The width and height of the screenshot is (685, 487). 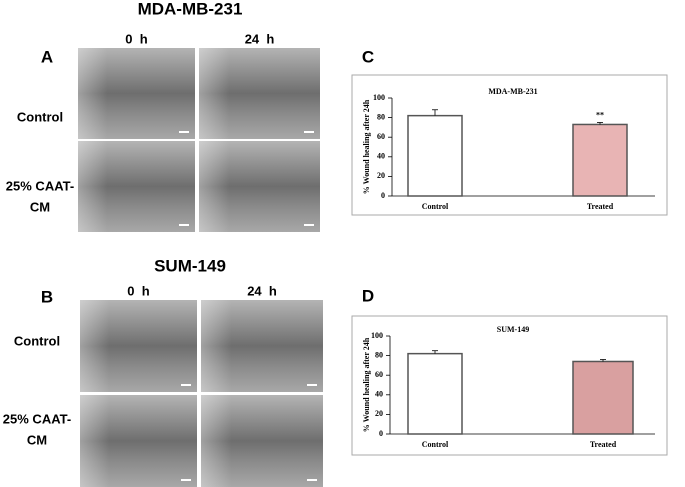 I want to click on figure-title: SUM-149, so click(x=190, y=265).